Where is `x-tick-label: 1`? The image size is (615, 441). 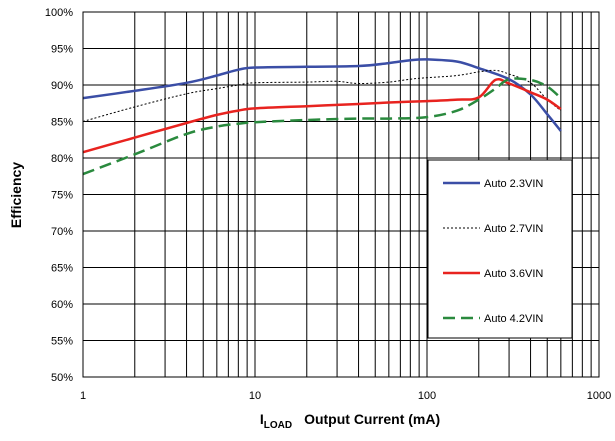
x-tick-label: 1 is located at coordinates (83, 396).